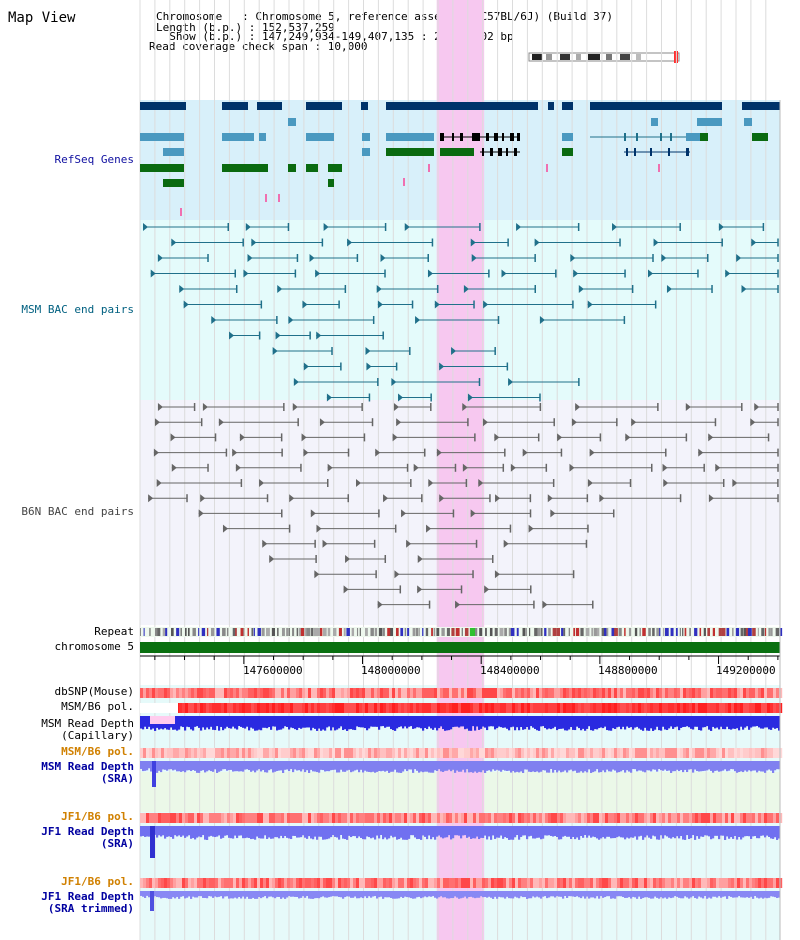  Describe the element at coordinates (152, 901) in the screenshot. I see `depth-spike` at that location.